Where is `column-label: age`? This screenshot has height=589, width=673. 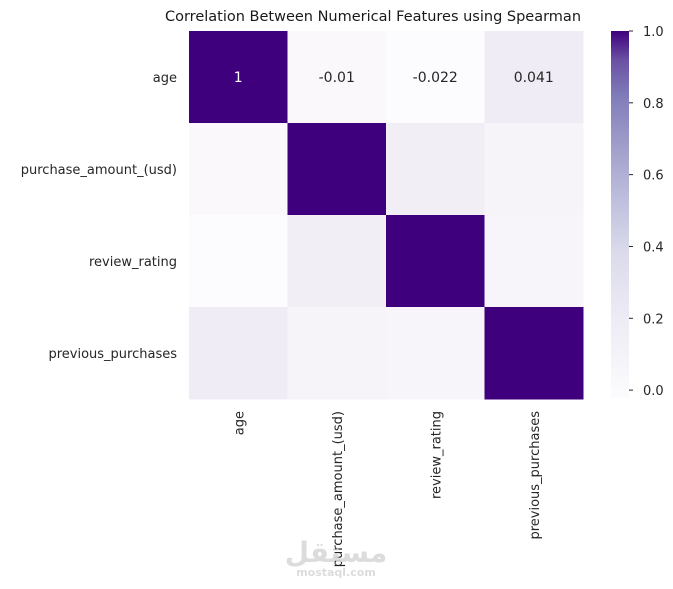
column-label: age is located at coordinates (239, 423).